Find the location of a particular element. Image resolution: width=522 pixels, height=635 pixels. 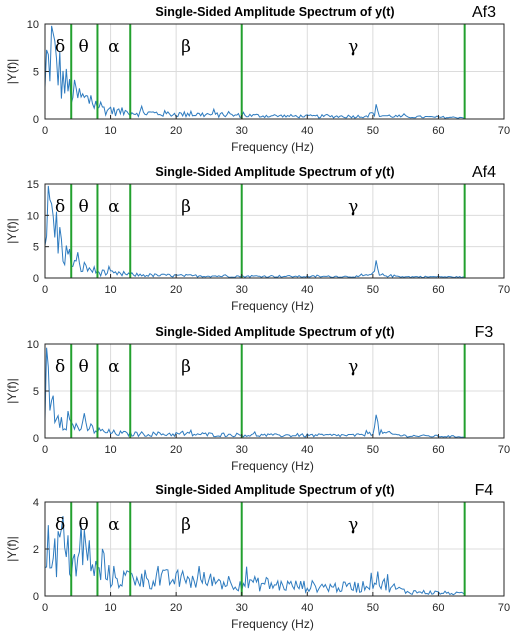

plot-area is located at coordinates (274, 231).